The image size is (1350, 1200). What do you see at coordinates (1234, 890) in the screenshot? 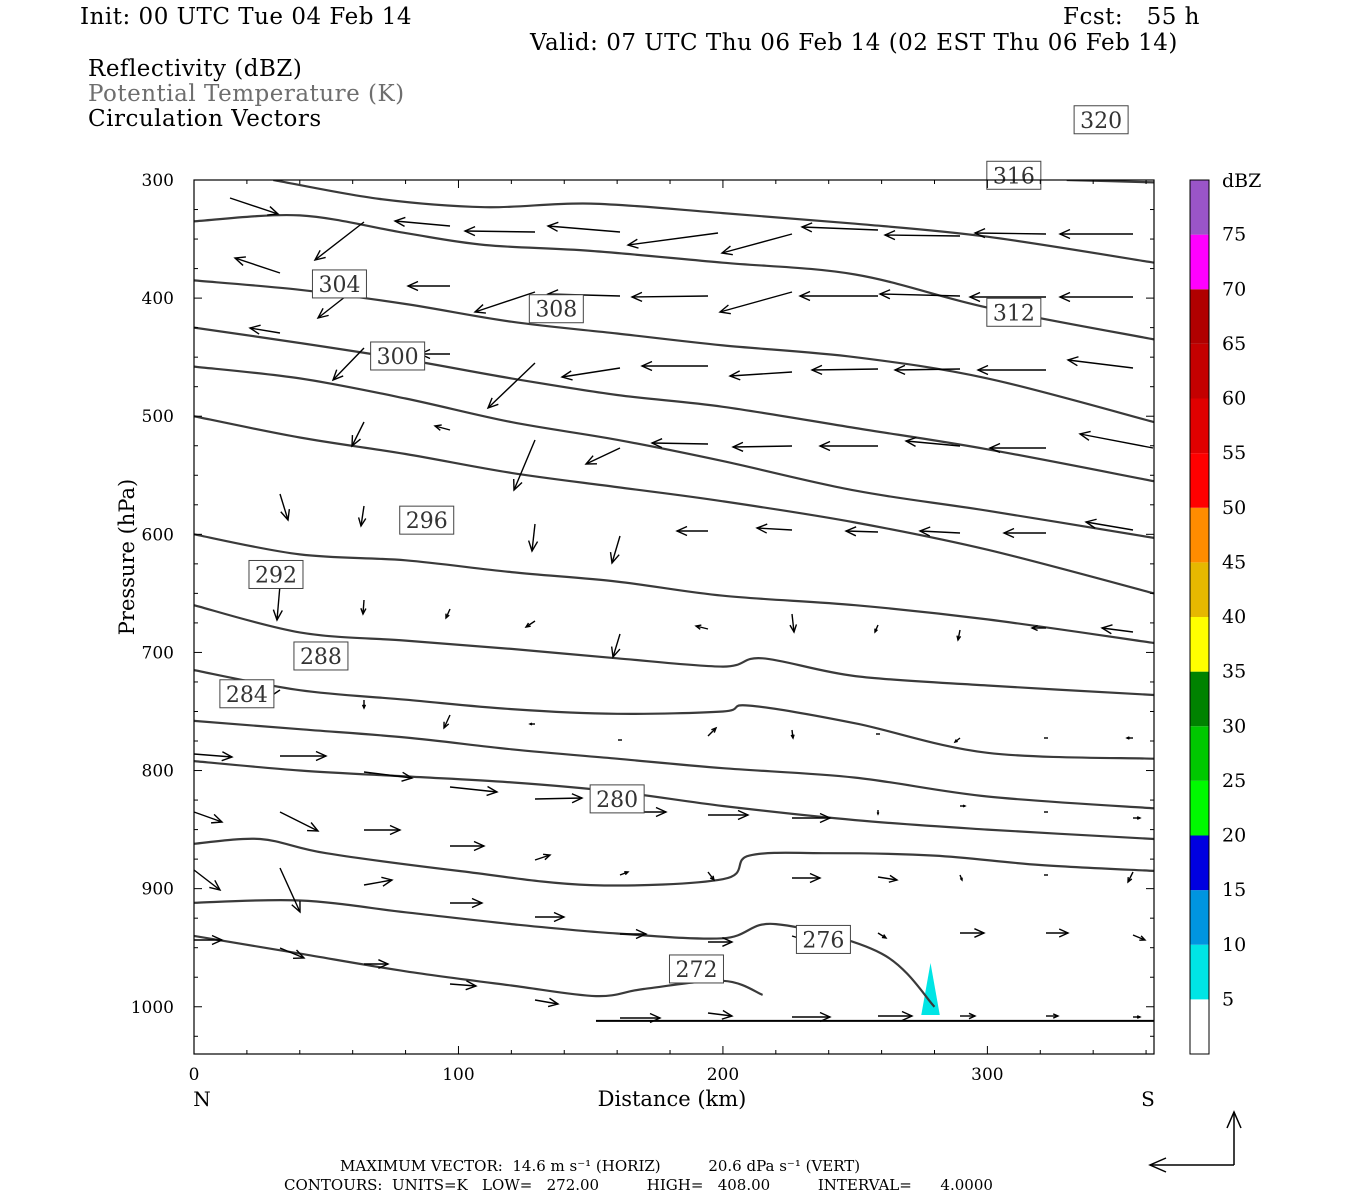
I see `colorbar-label: 15` at bounding box center [1234, 890].